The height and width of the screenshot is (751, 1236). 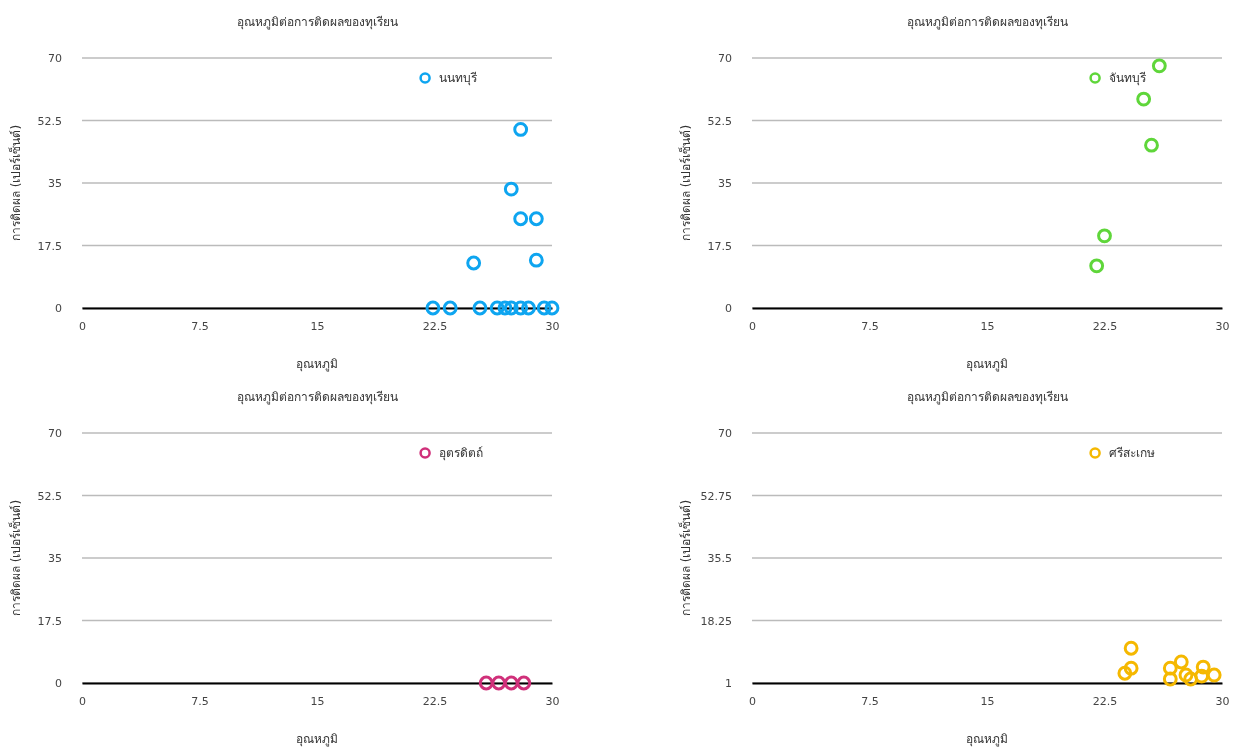 What do you see at coordinates (1132, 453) in the screenshot?
I see `legend-label: ศรีสะเกษ` at bounding box center [1132, 453].